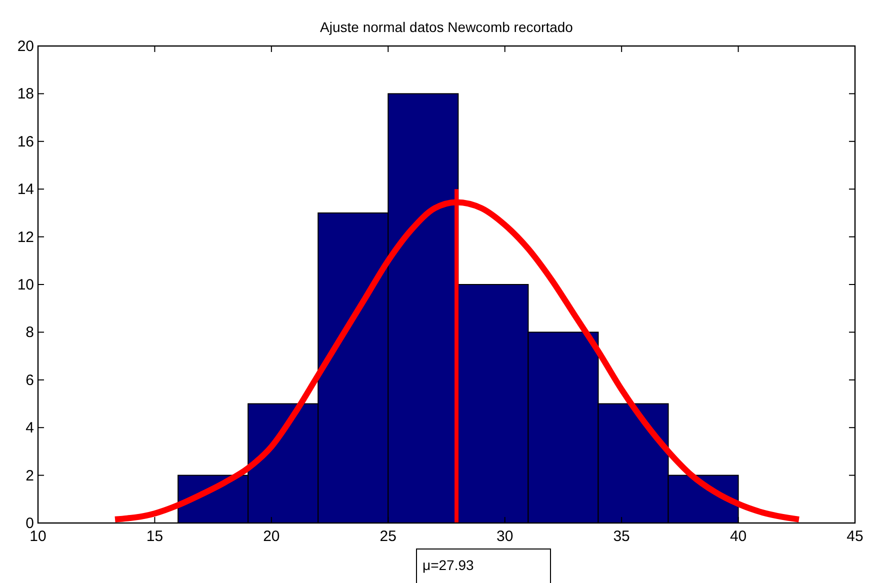 This screenshot has width=875, height=583. What do you see at coordinates (447, 27) in the screenshot?
I see `chart-title: Ajuste normal datos Newcomb recortado` at bounding box center [447, 27].